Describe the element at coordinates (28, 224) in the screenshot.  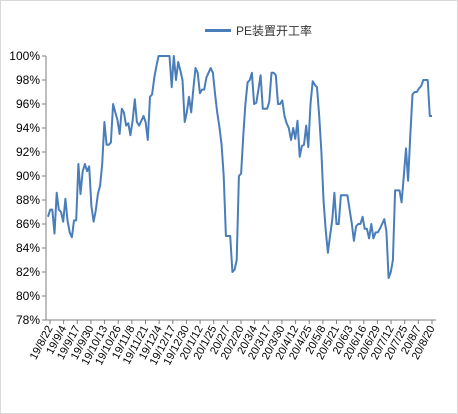
I see `y-tick-label: 86%` at that location.